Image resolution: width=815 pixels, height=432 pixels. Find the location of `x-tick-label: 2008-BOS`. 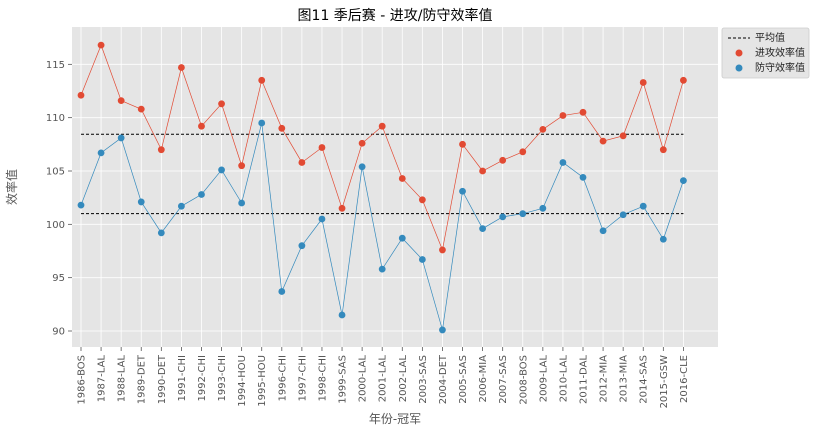

x-tick-label: 2008-BOS is located at coordinates (523, 380).